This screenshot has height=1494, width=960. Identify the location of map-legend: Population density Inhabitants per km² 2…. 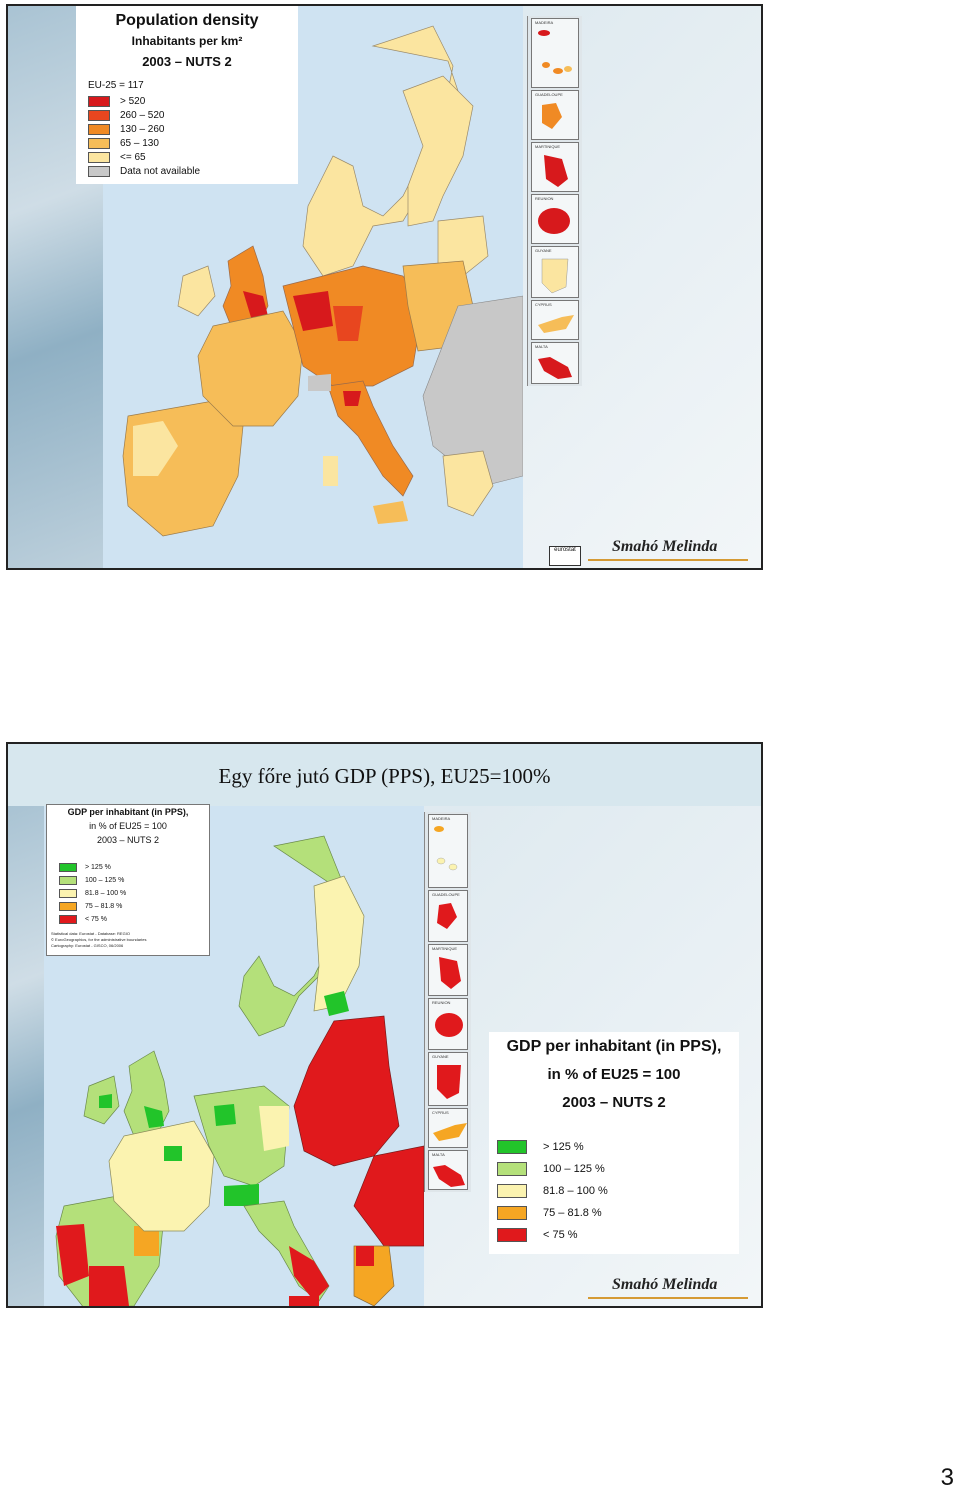
(187, 95).